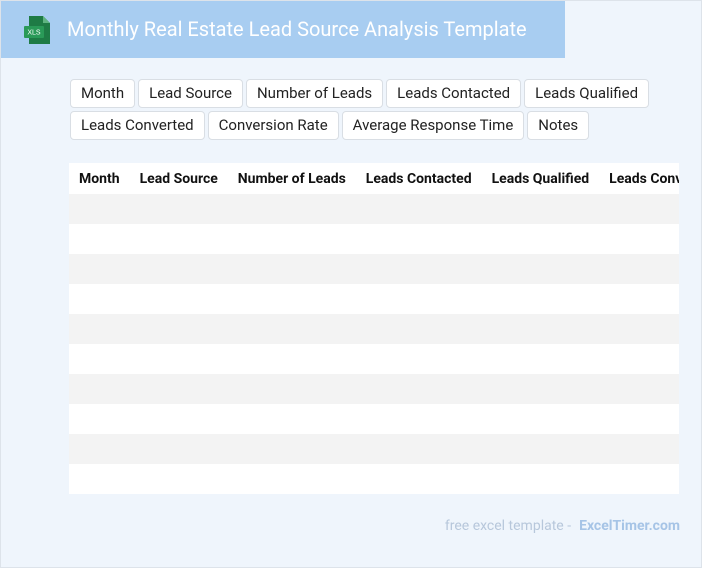 The height and width of the screenshot is (568, 702). I want to click on column-header: Leads Converted, so click(639, 178).